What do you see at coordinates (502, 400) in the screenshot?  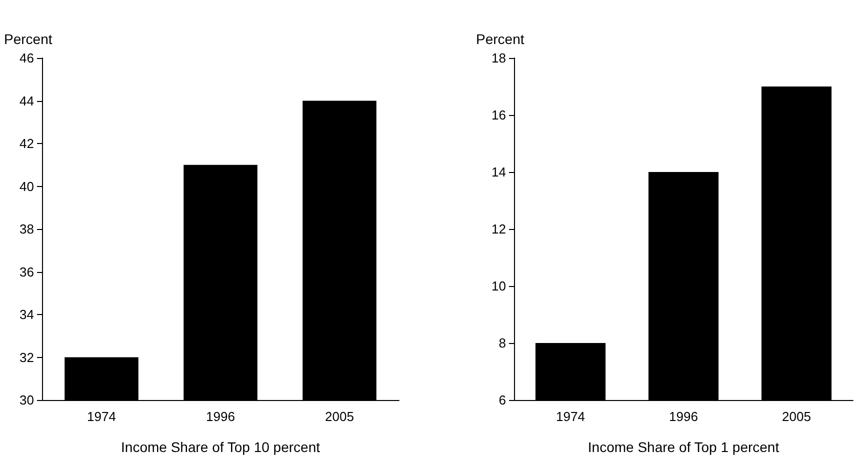 I see `y-tick-label: 6` at bounding box center [502, 400].